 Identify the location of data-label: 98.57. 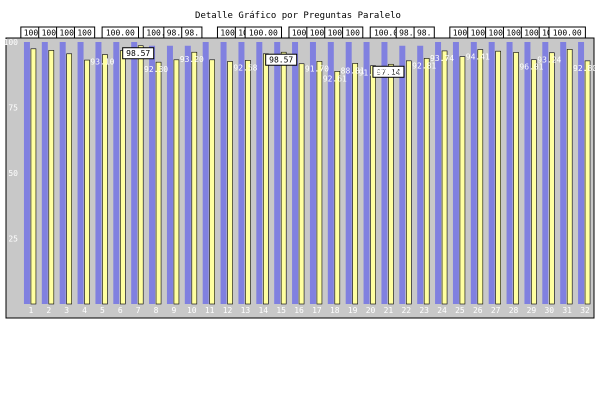
(138, 53).